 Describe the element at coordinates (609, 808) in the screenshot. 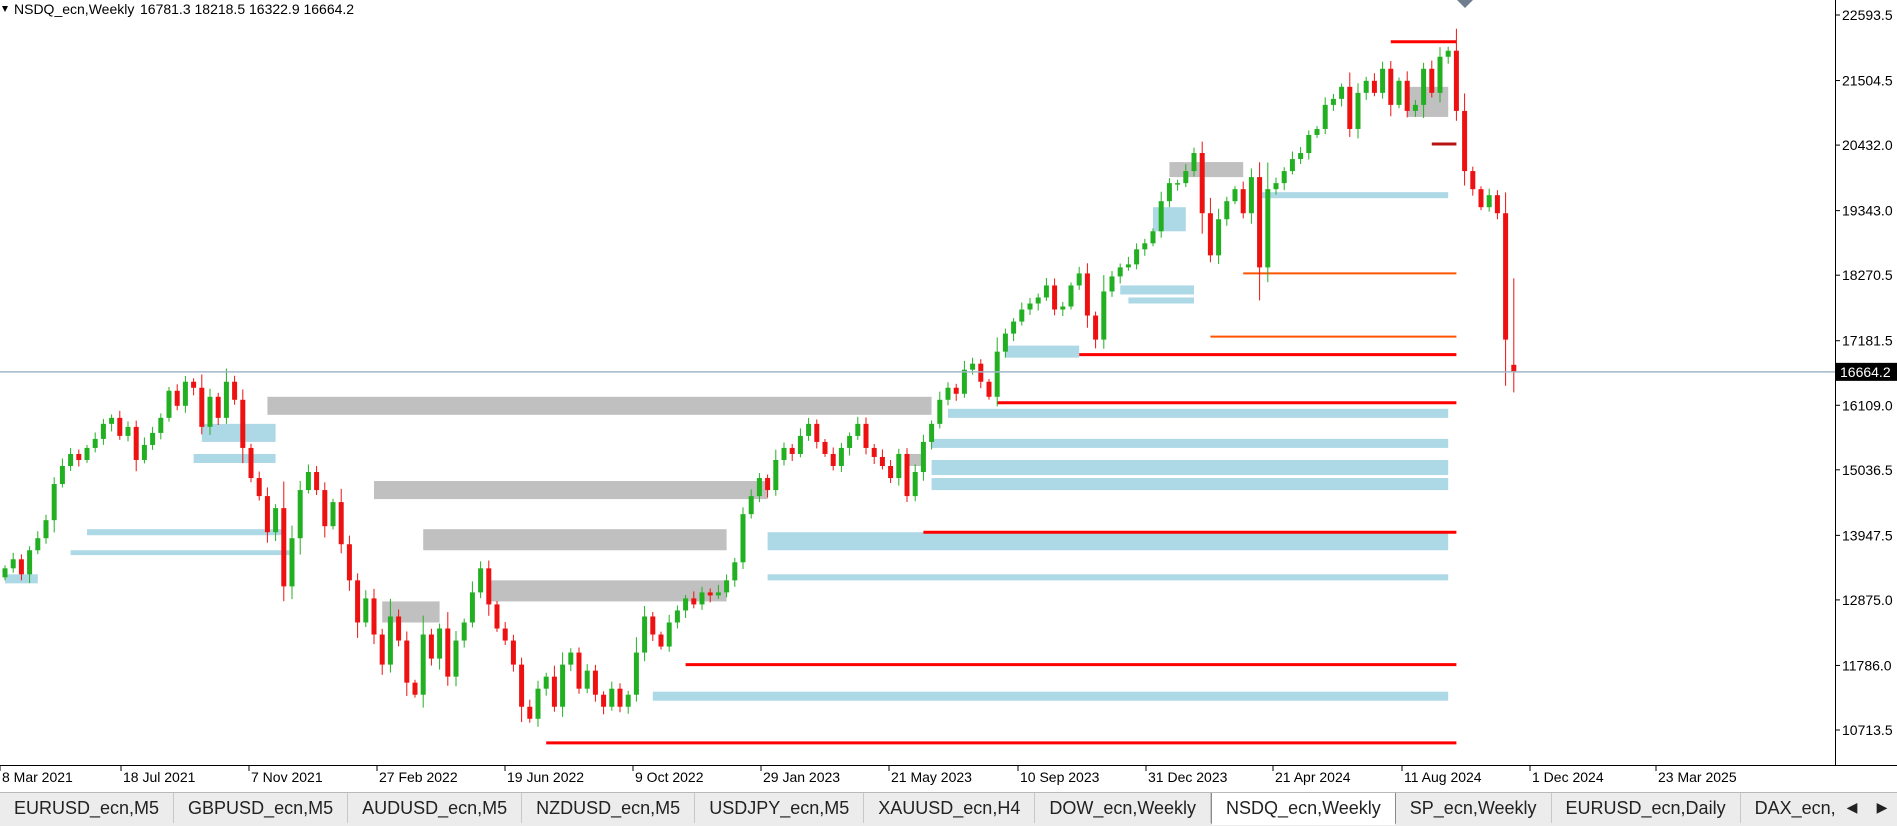

I see `tab-nzdusd-ecn-m5: NZDUSD_ecn,M5` at that location.